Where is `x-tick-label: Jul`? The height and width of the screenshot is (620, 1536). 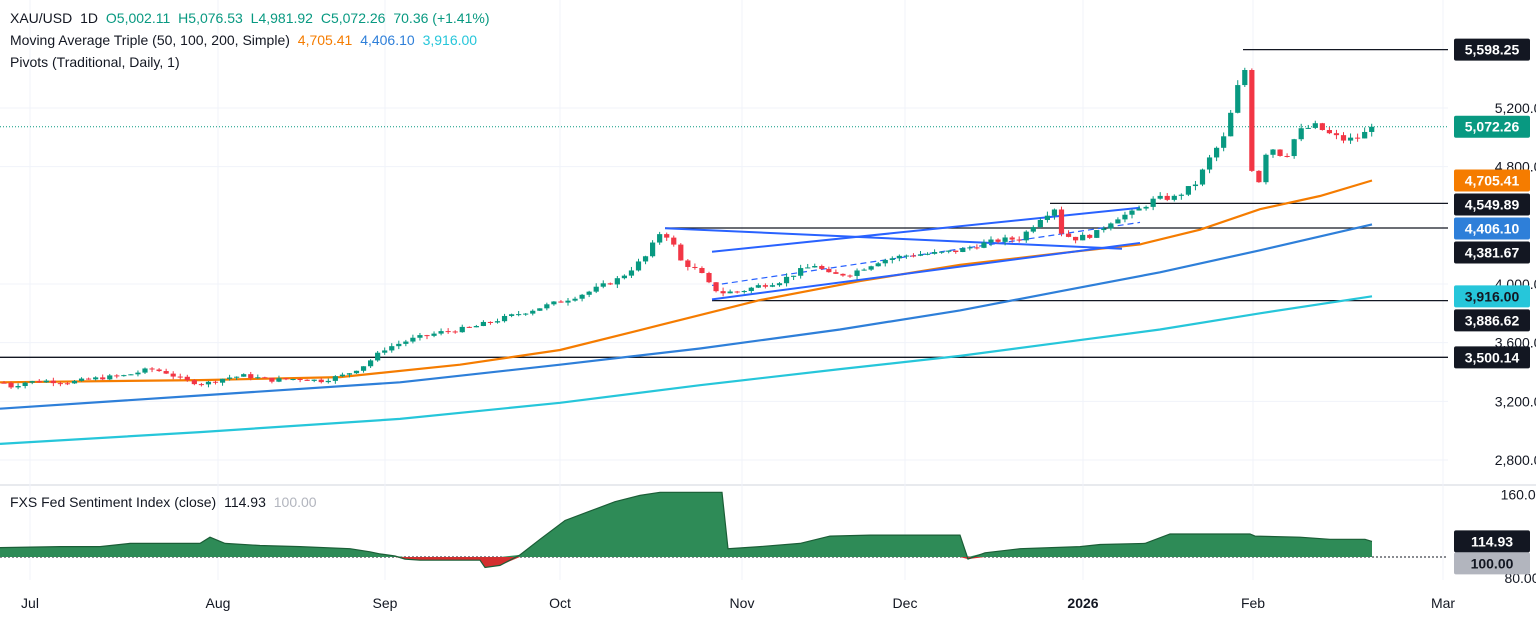
x-tick-label: Jul is located at coordinates (30, 603).